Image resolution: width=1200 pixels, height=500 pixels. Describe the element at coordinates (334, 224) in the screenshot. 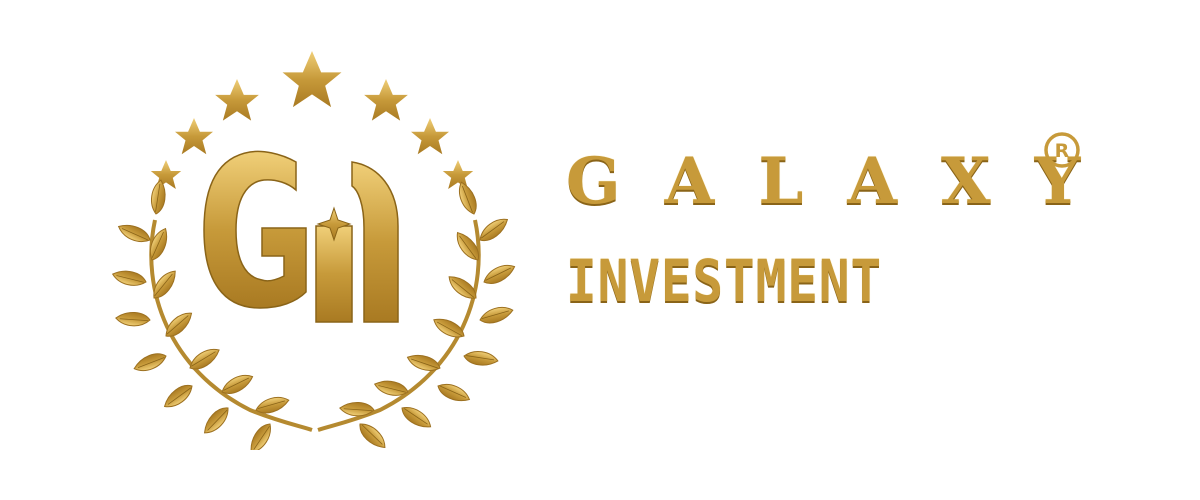

I see `sparkle-icon` at that location.